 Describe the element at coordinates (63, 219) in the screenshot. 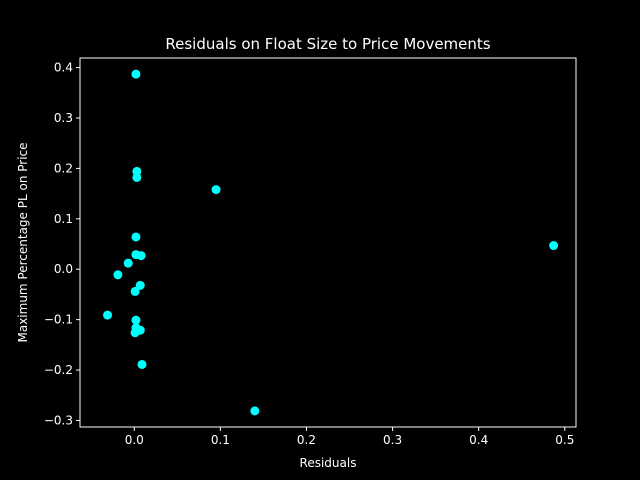

I see `y-tick-label: 0.1` at that location.